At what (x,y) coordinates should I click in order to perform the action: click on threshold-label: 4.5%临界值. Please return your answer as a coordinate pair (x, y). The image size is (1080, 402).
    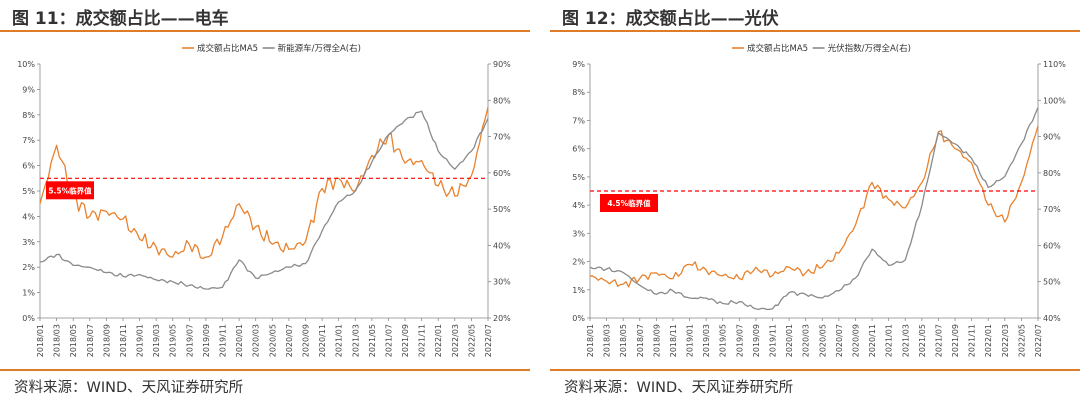
    Looking at the image, I should click on (629, 203).